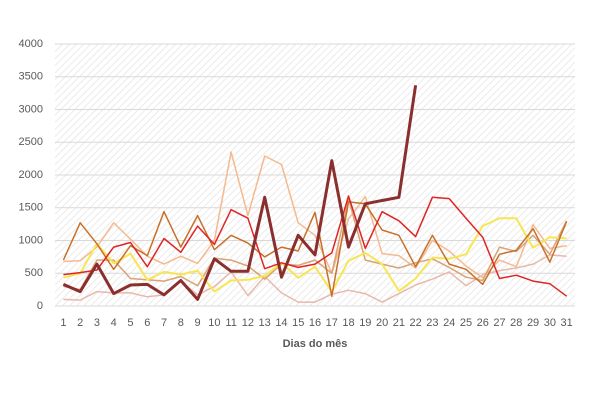 This screenshot has height=400, width=600. What do you see at coordinates (40, 306) in the screenshot?
I see `y-tick-label: 0` at bounding box center [40, 306].